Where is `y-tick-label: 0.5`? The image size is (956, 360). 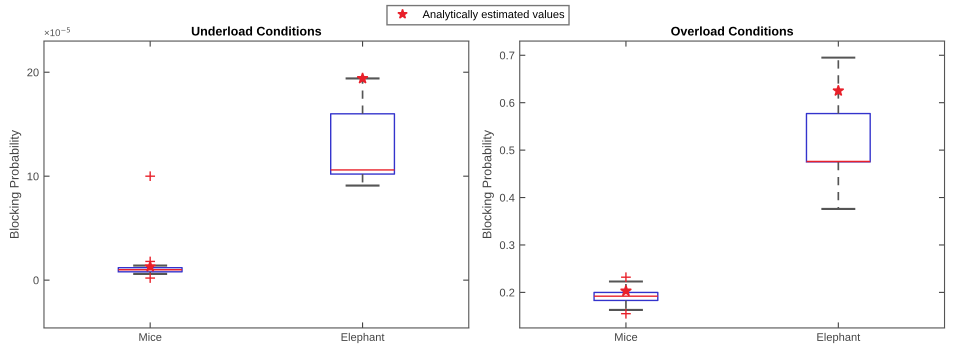 y-tick-label: 0.5 is located at coordinates (507, 150).